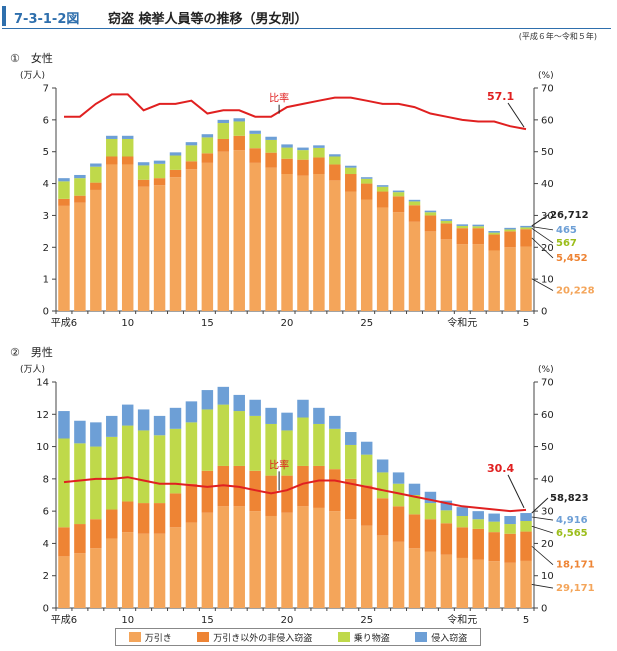 This screenshot has width=617, height=651. What do you see at coordinates (363, 637) in the screenshot?
I see `legend-item-norimono: 乗り物盗` at bounding box center [363, 637].